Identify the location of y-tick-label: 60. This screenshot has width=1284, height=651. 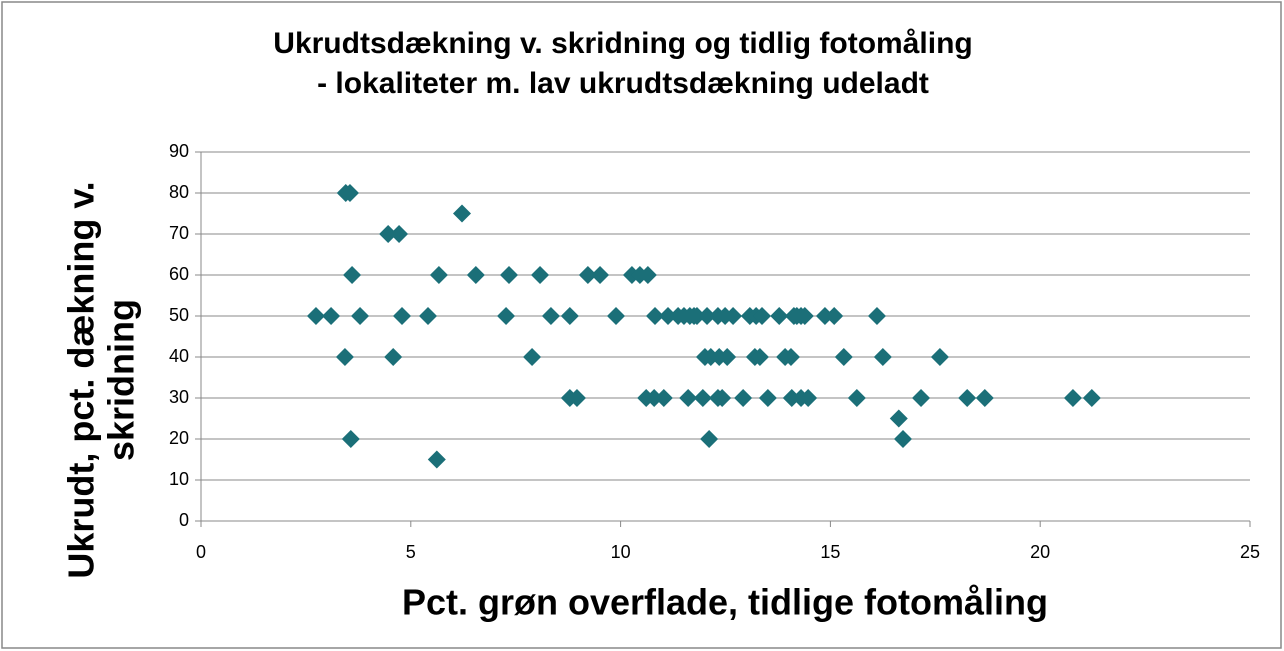
(179, 274).